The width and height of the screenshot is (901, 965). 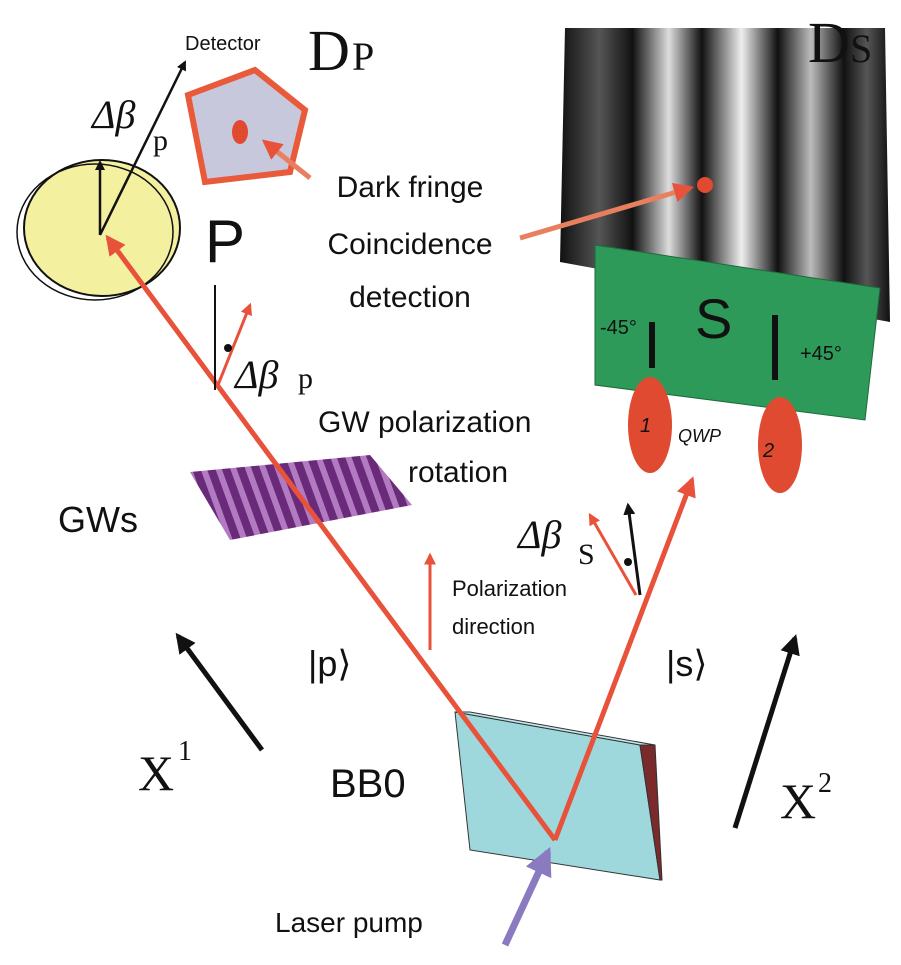 I want to click on crystal-label: BB0, so click(x=368, y=784).